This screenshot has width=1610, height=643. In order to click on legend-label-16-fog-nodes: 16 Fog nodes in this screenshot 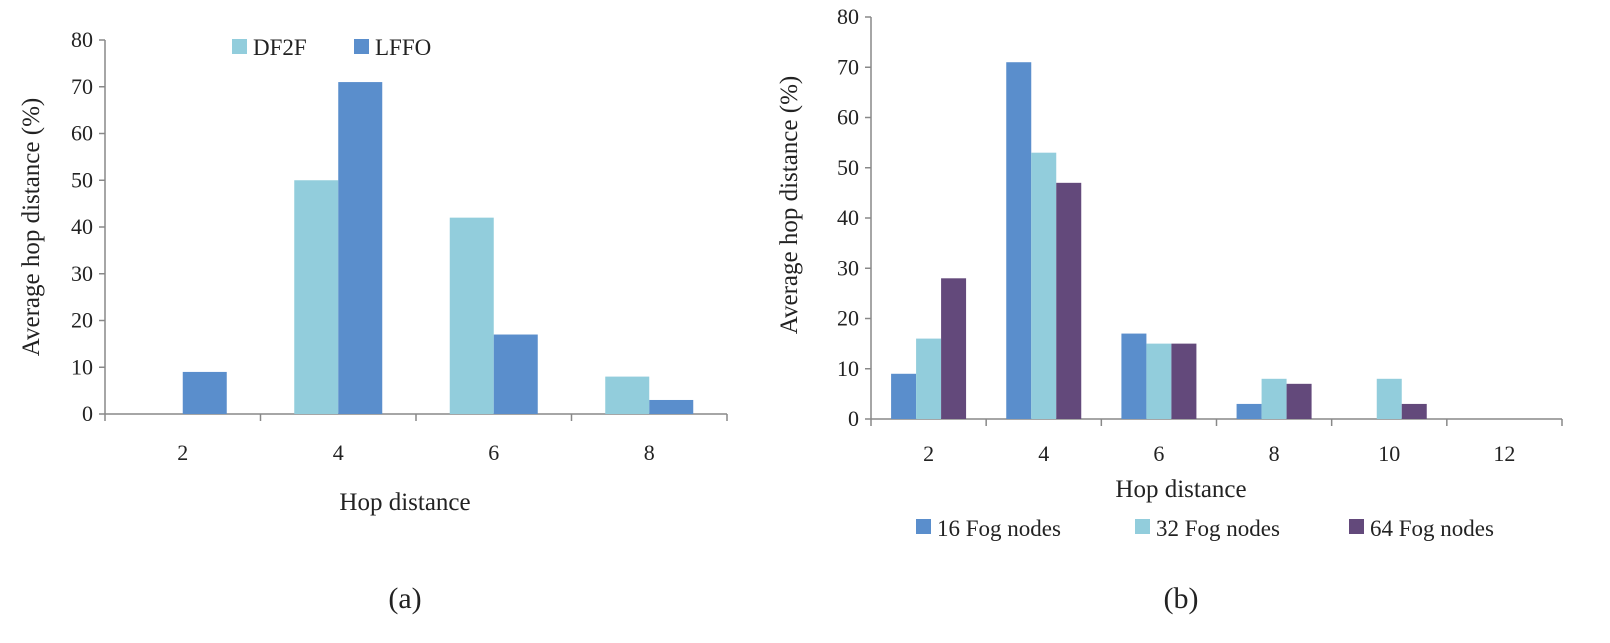, I will do `click(999, 528)`.